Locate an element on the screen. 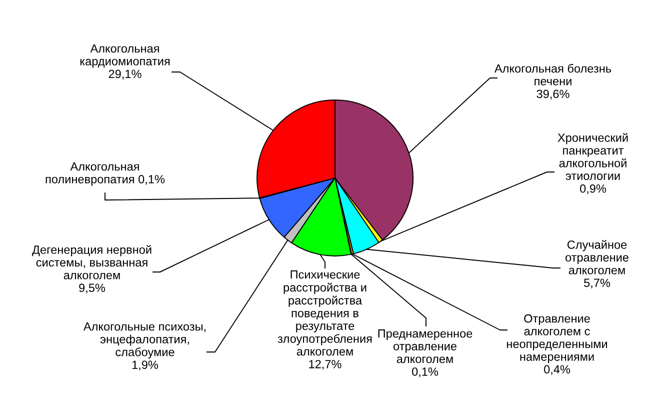 This screenshot has width=672, height=407. data-label: 0,4% is located at coordinates (557, 370).